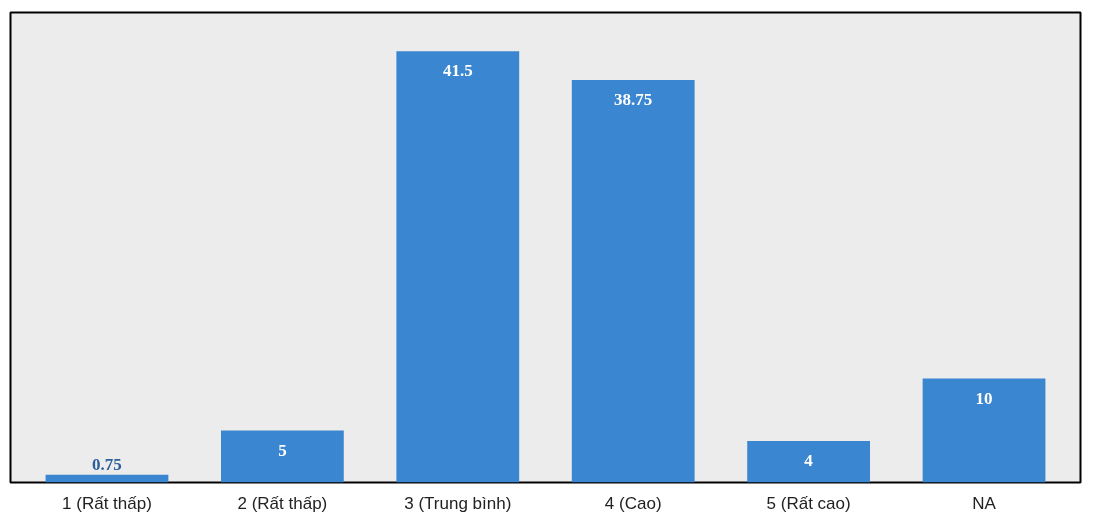  Describe the element at coordinates (633, 99) in the screenshot. I see `data-label: 38.75` at that location.